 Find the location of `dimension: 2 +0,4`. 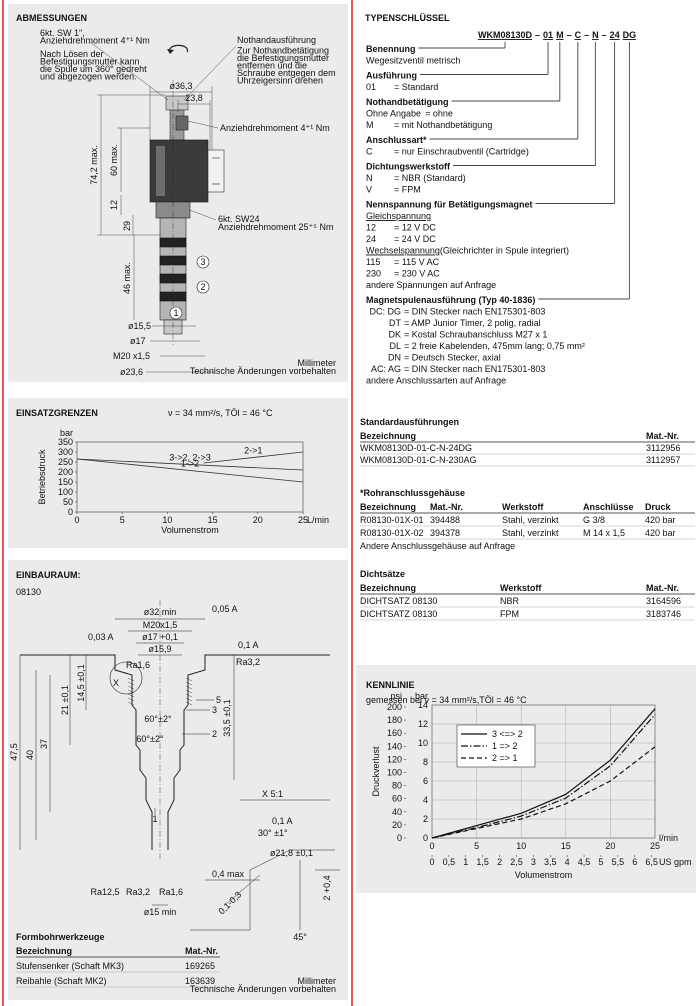

dimension: 2 +0,4 is located at coordinates (327, 887).